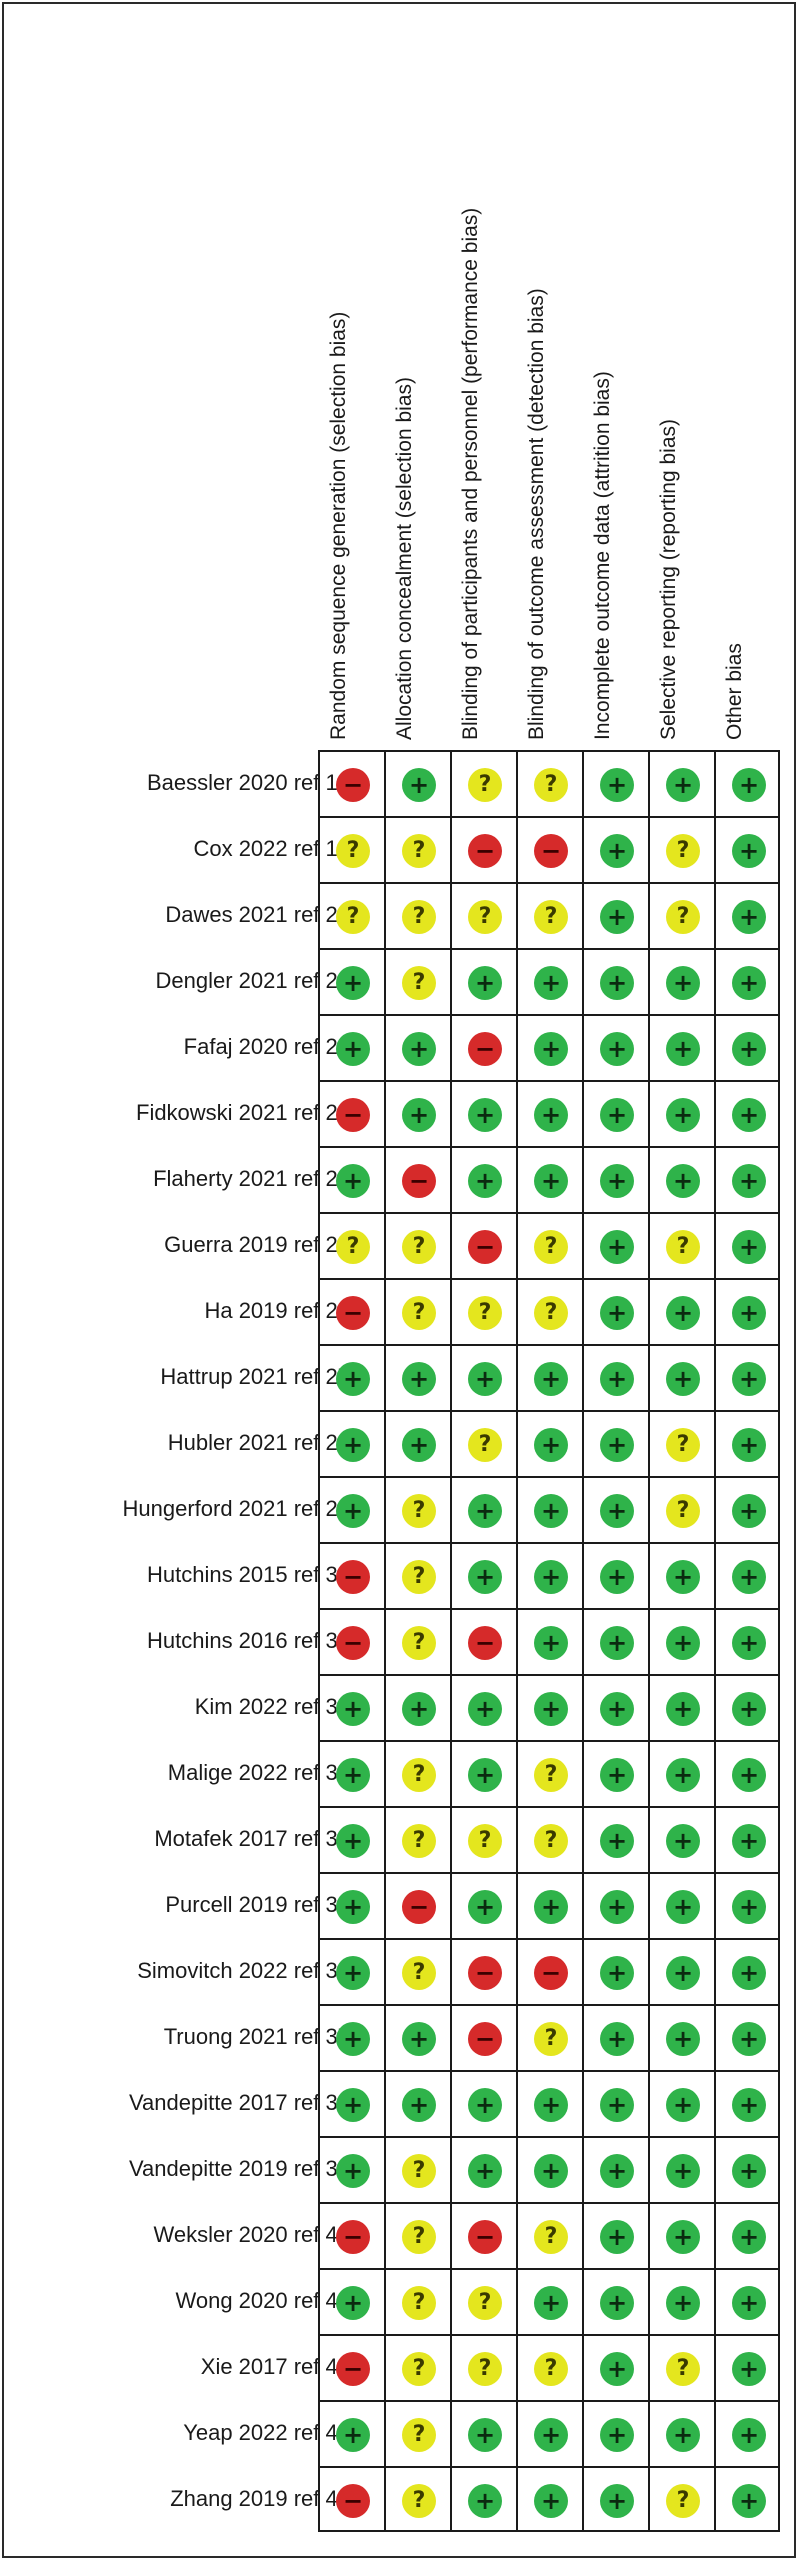 The image size is (800, 2562). I want to click on study-label: Zhang 2019 ref 44, so click(260, 2498).